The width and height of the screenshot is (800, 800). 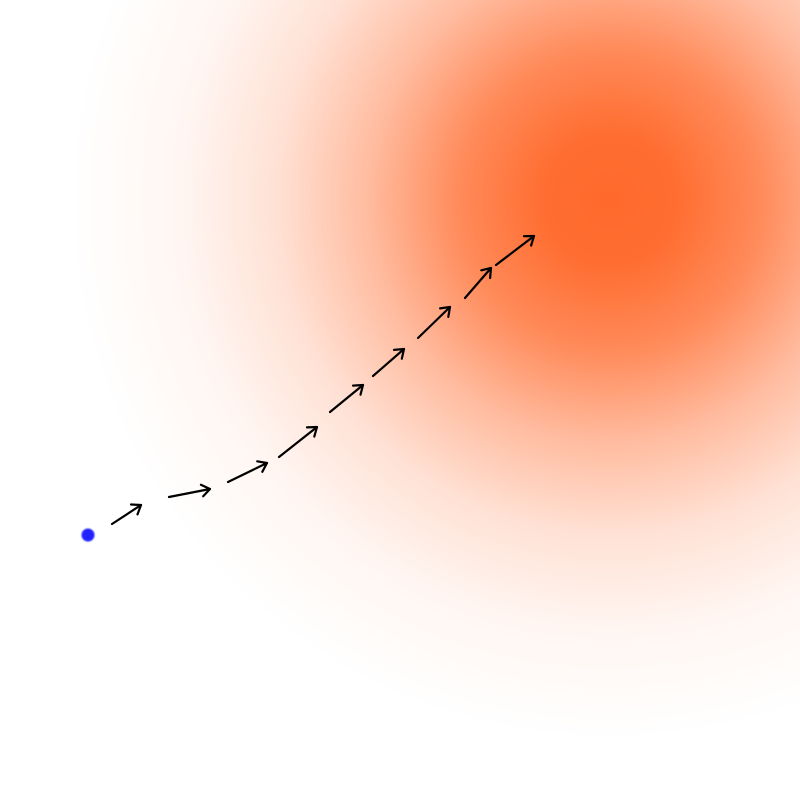 What do you see at coordinates (88, 535) in the screenshot?
I see `start-point-dot` at bounding box center [88, 535].